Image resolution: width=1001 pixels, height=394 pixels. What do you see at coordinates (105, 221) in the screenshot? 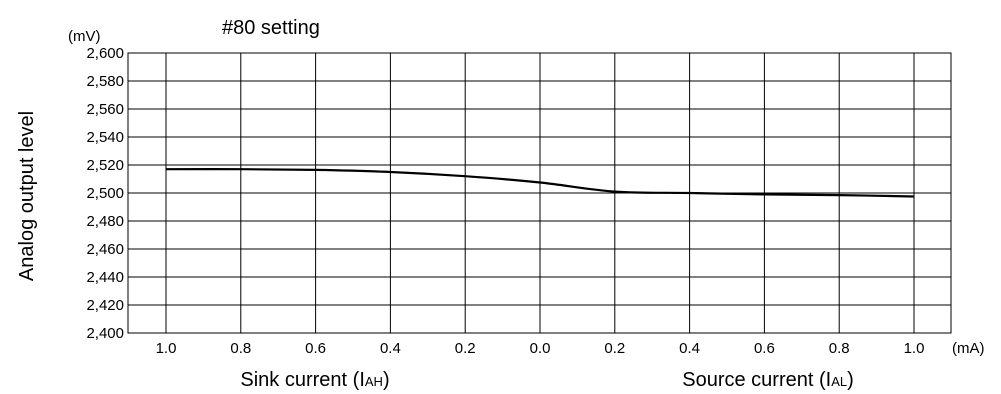
I see `y-tick-label: 2,480` at bounding box center [105, 221].